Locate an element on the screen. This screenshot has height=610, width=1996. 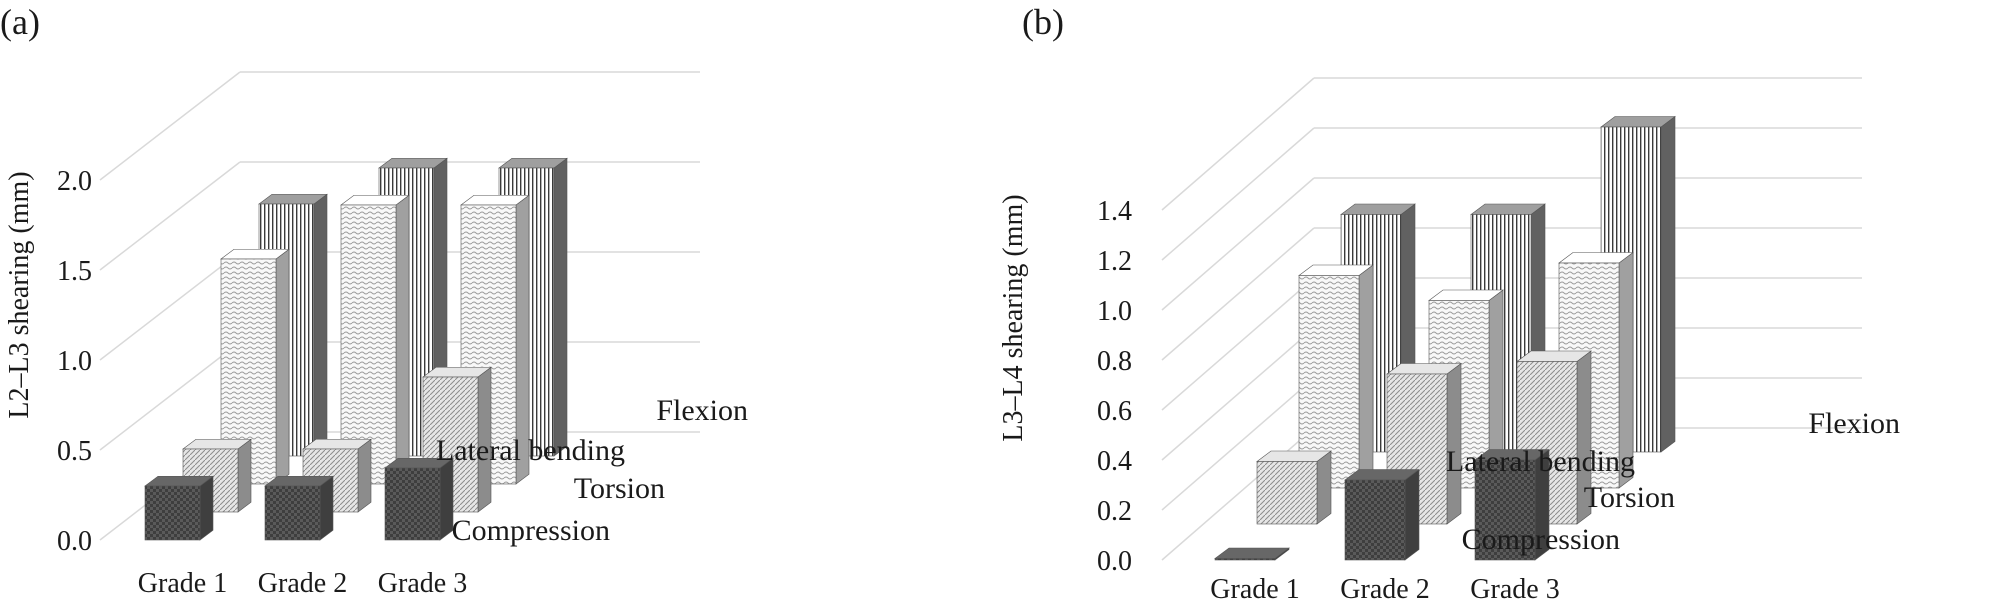
y-tick-label: 0.6 is located at coordinates (1114, 411).